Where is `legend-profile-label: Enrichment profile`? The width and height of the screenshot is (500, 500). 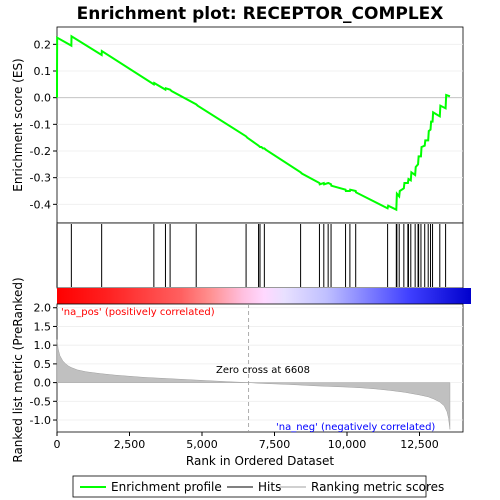 legend-profile-label: Enrichment profile is located at coordinates (166, 487).